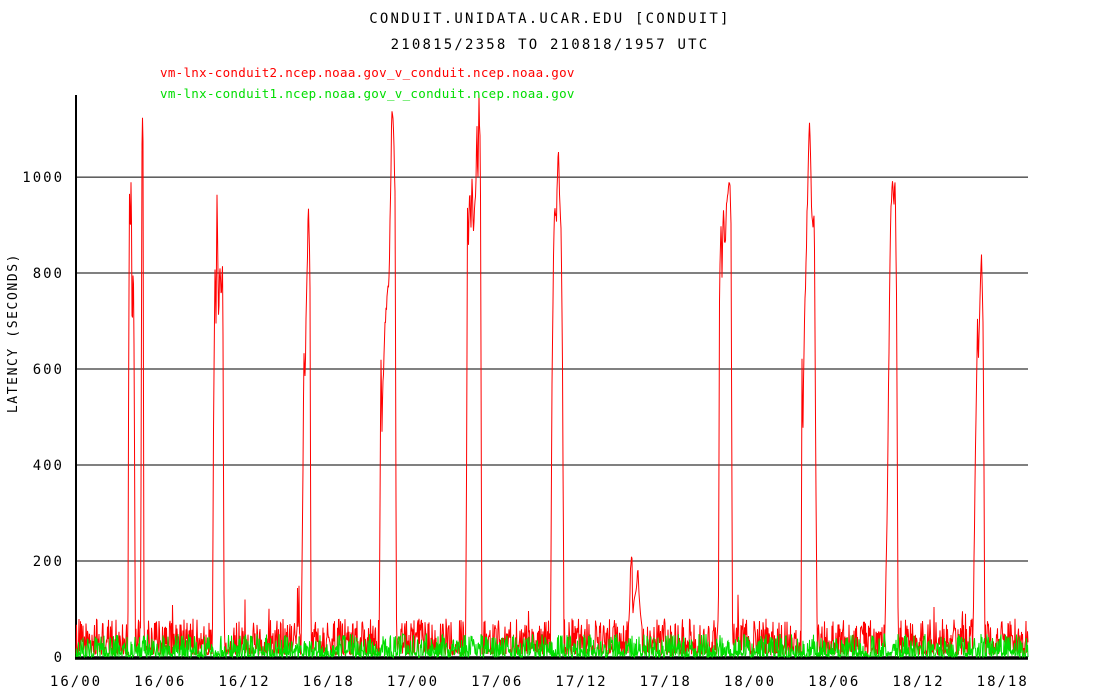 This screenshot has width=1100, height=700. I want to click on series-line-conduit1, so click(552, 645).